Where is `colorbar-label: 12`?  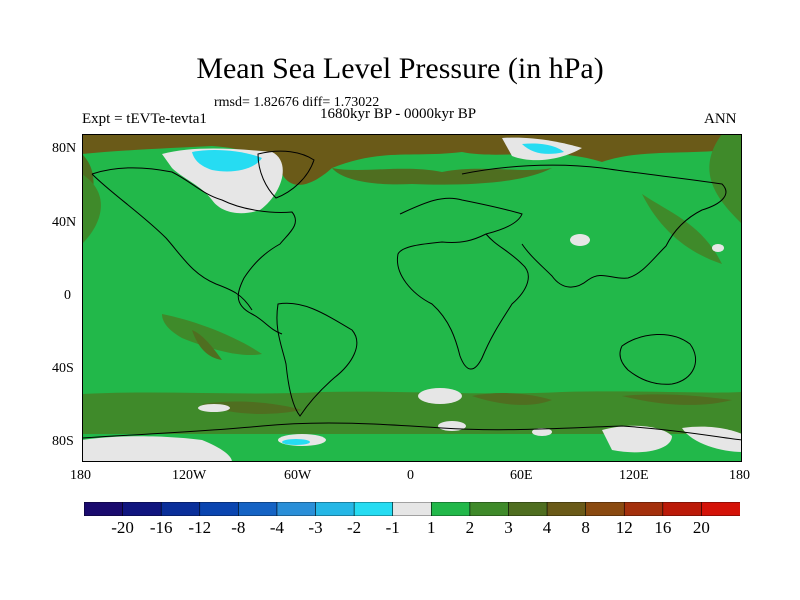
colorbar-label: 12 is located at coordinates (624, 527).